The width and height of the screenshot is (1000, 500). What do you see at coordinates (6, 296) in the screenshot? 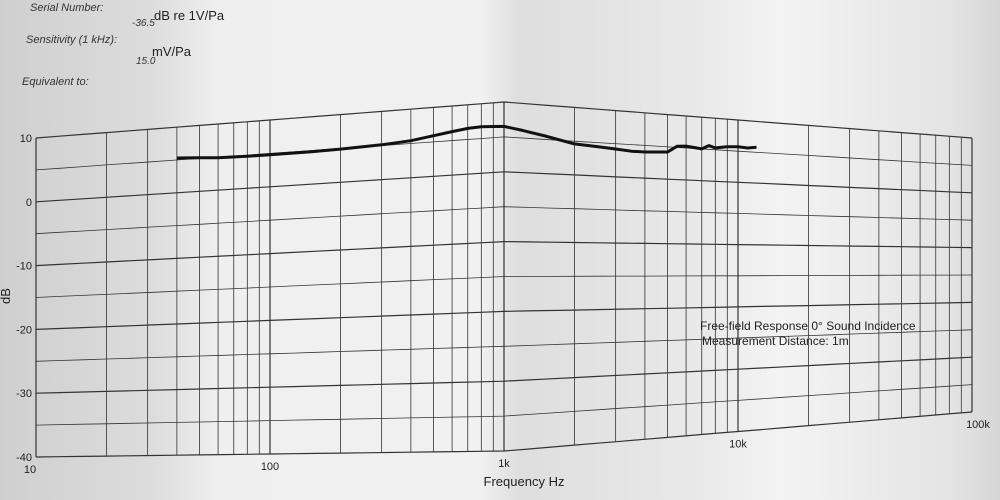
I see `y-axis-label: dB` at bounding box center [6, 296].